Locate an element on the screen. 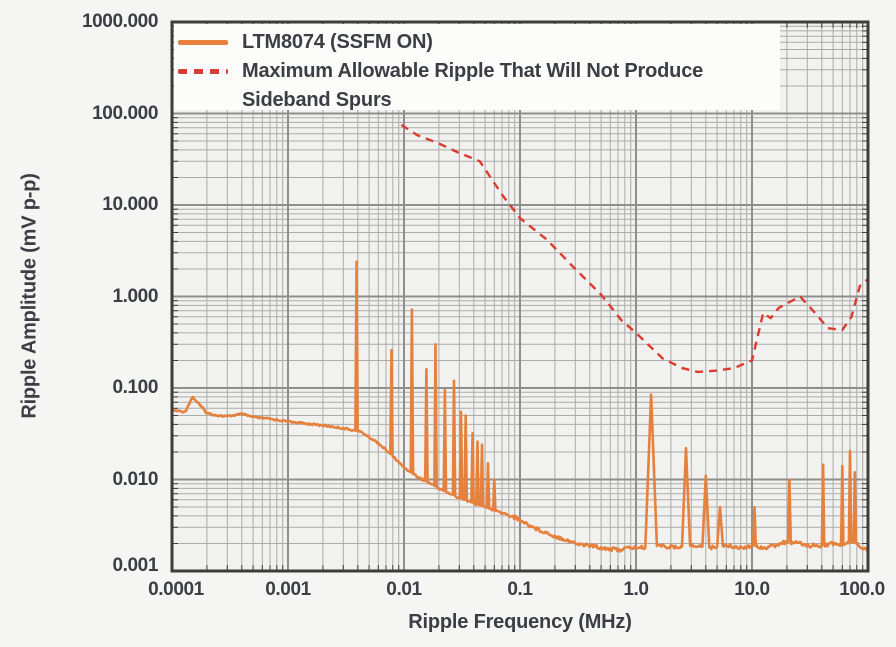 The image size is (896, 647). legend-label: LTM8074 (SSFM ON) is located at coordinates (337, 42).